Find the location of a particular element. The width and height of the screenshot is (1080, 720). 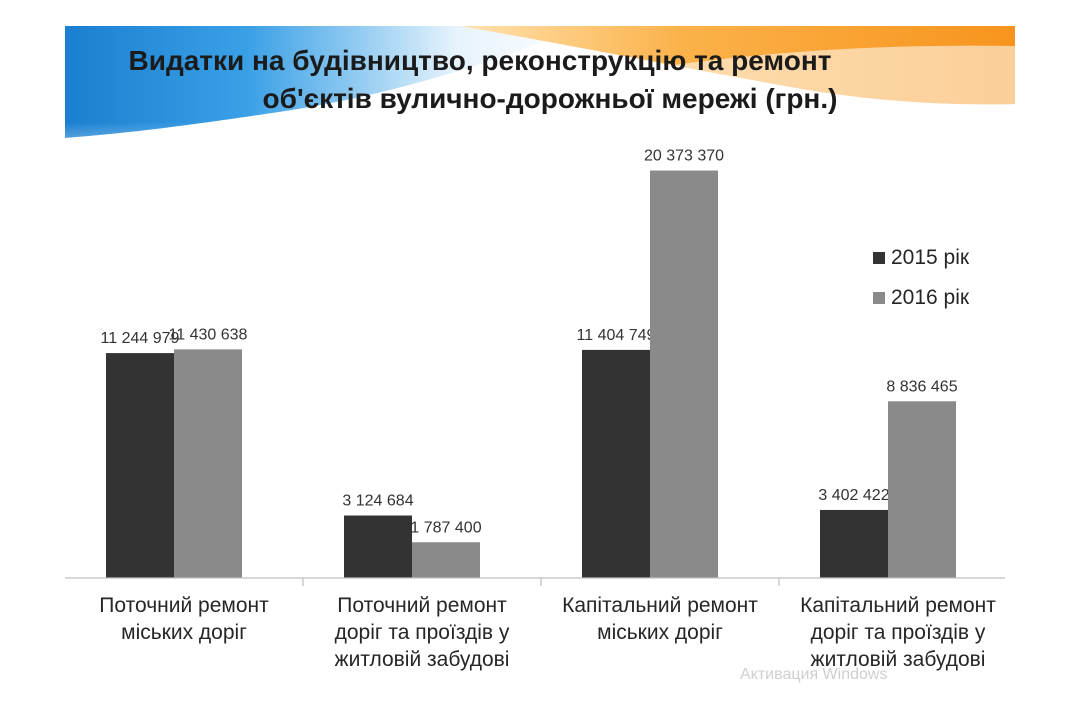

data-label-2016-рік-1: 1 787 400 is located at coordinates (445, 527).